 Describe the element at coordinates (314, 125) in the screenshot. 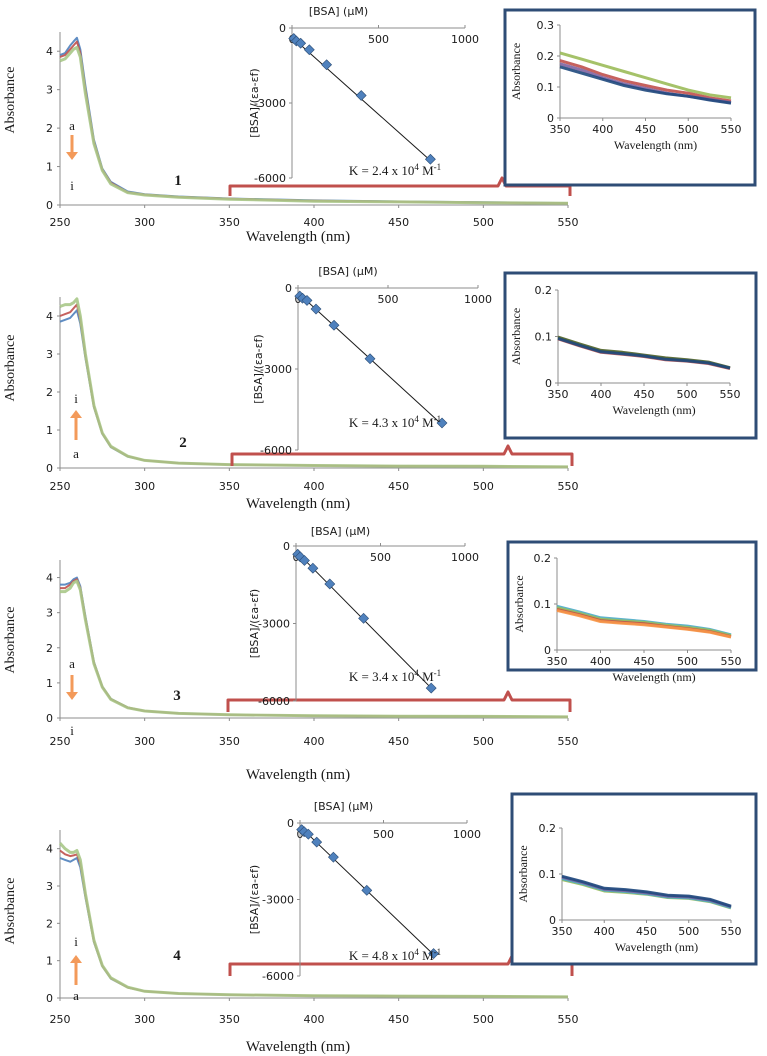

I see `spectrum-series-i` at that location.